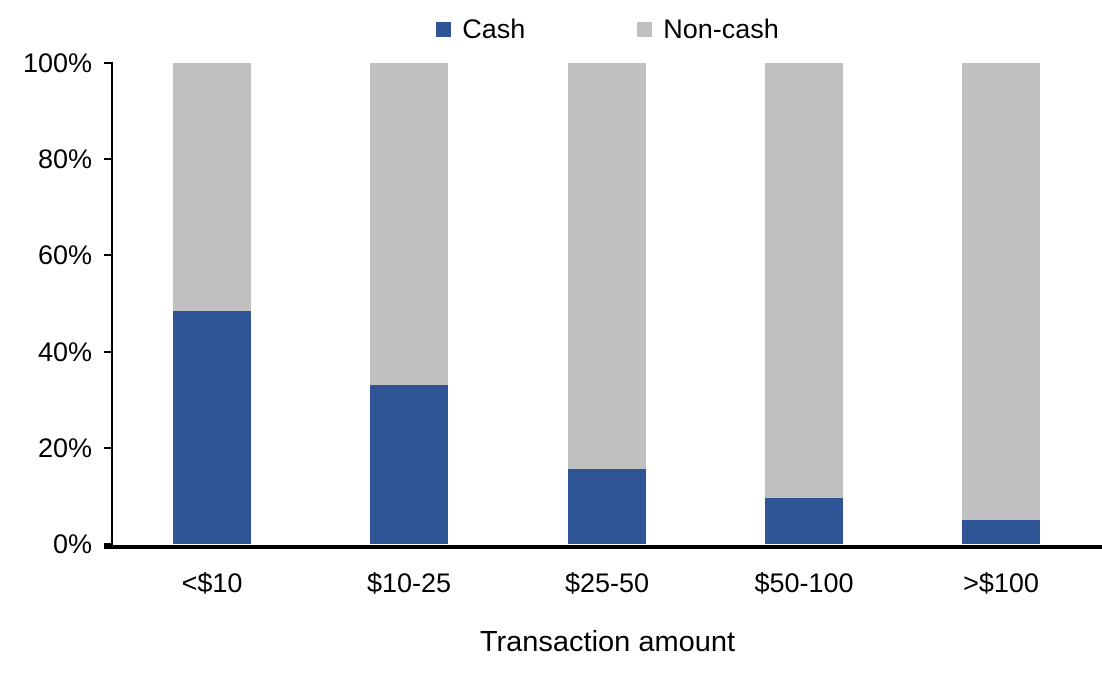  I want to click on x-axis-category-label: >$100, so click(1001, 583).